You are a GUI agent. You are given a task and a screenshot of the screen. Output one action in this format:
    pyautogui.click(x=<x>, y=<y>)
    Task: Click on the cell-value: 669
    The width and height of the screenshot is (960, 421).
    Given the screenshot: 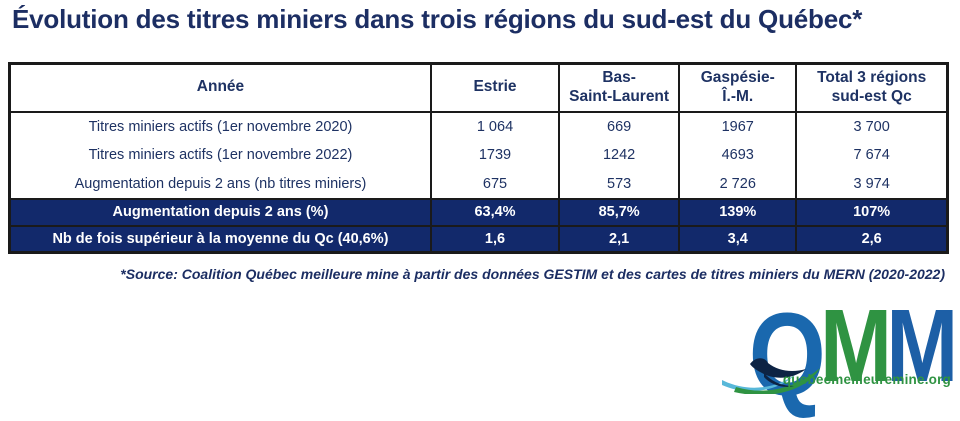 What is the action you would take?
    pyautogui.click(x=619, y=126)
    